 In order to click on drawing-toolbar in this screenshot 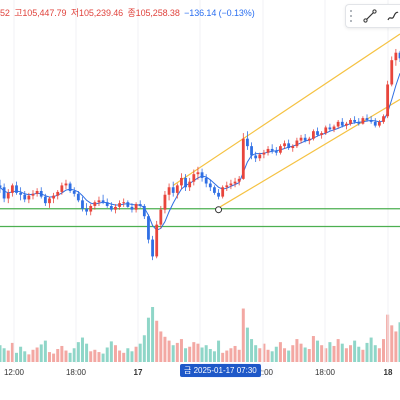, I will do `click(372, 16)`.